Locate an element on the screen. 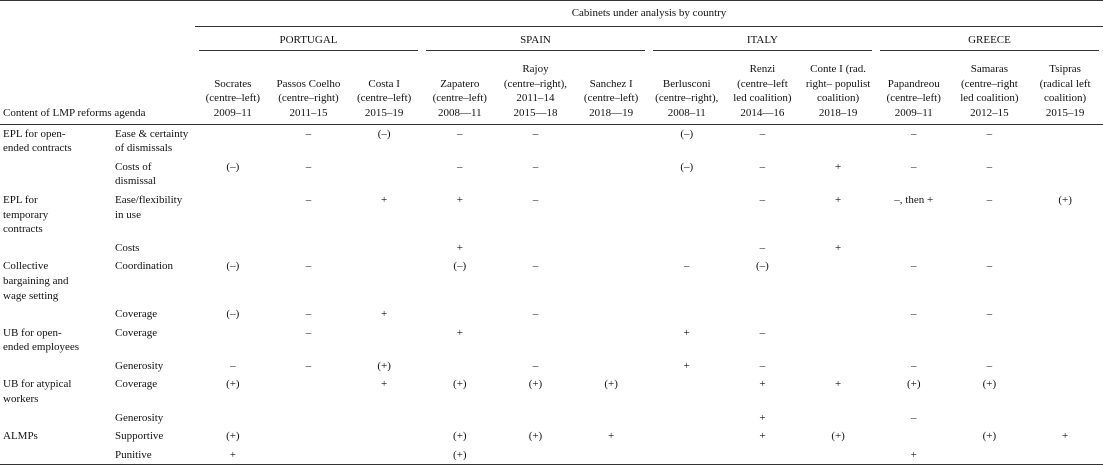 This screenshot has height=465, width=1103. cabinet-line: Sanchez I is located at coordinates (611, 83).